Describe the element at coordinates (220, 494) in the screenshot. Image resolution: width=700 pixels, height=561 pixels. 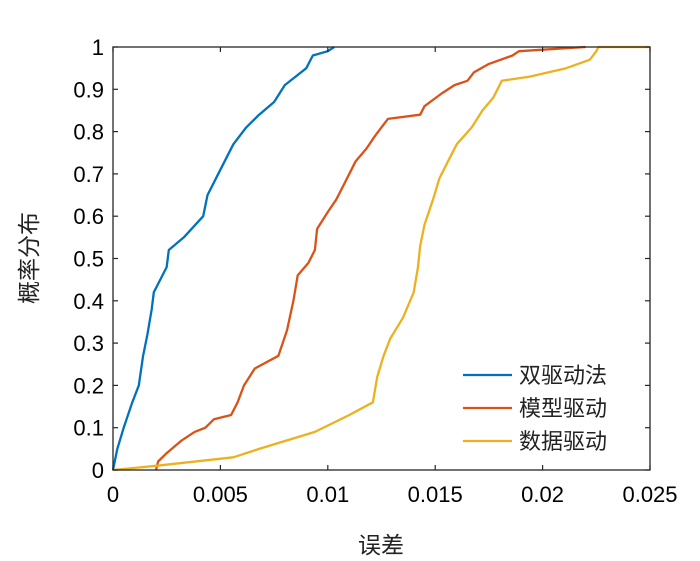
I see `x-tick-label: 0.005` at that location.